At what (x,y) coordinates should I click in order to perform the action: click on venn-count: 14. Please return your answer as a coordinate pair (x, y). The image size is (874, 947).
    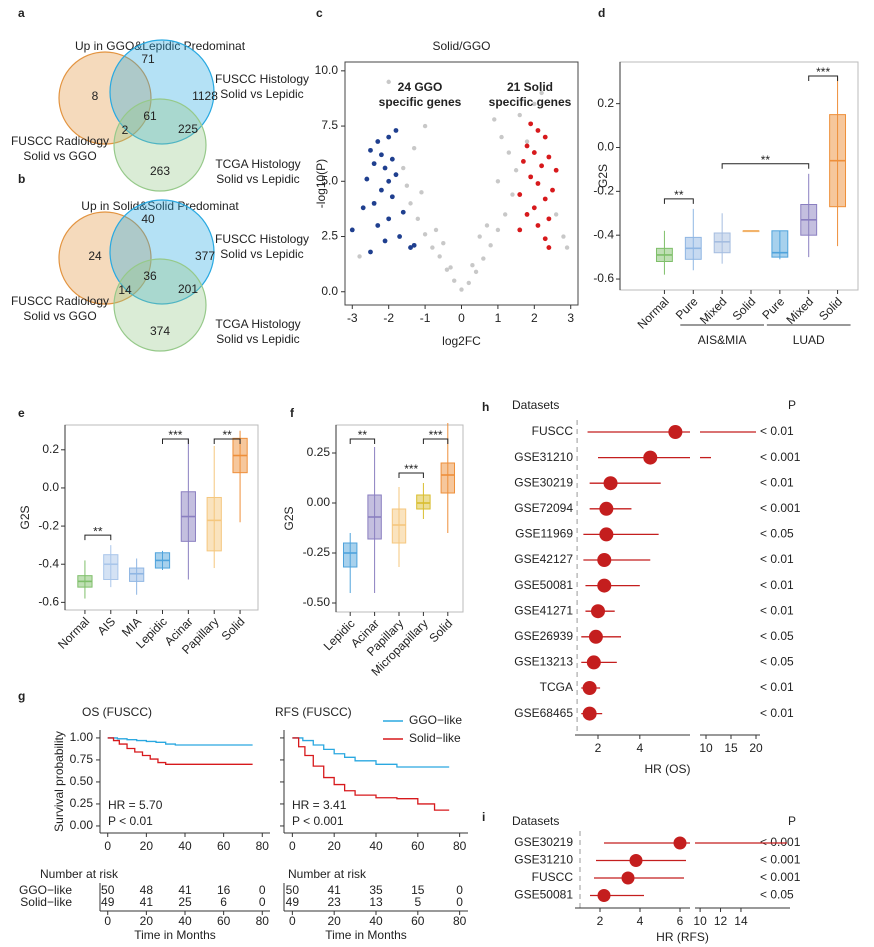
    Looking at the image, I should click on (125, 290).